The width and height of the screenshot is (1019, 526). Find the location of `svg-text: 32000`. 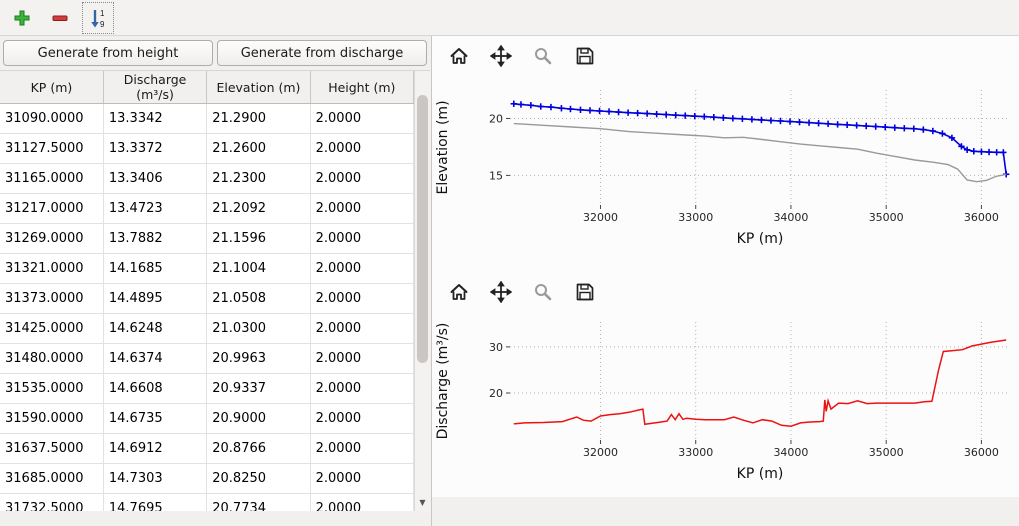

svg-text: 32000 is located at coordinates (600, 452).